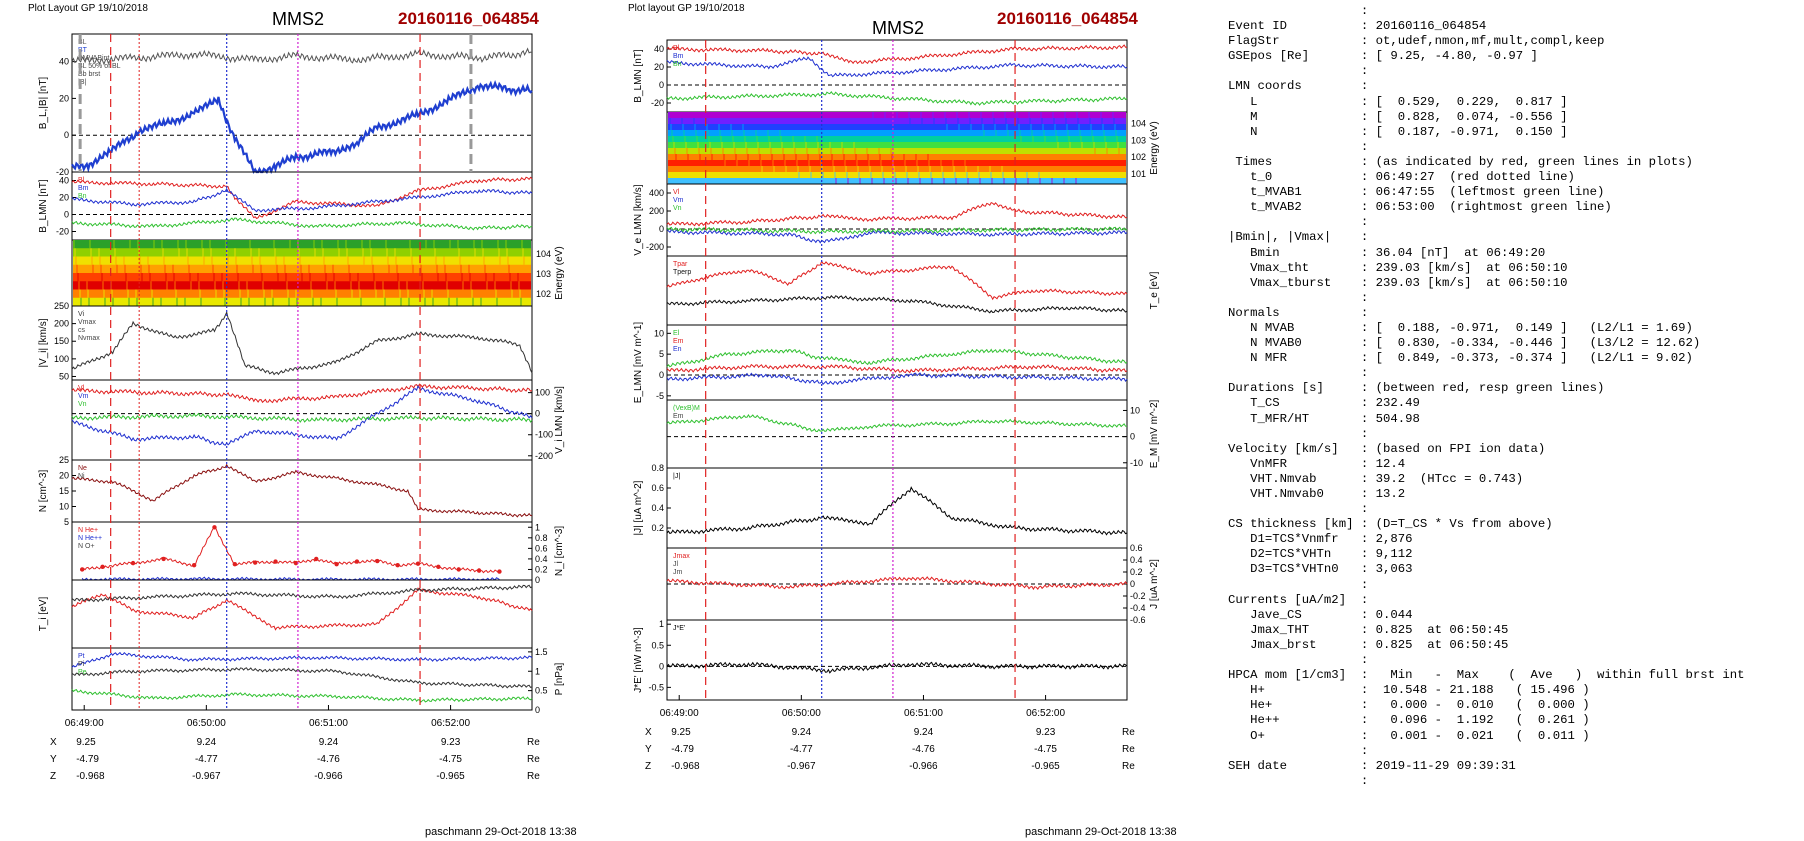 The width and height of the screenshot is (1804, 841). Describe the element at coordinates (1486, 253) in the screenshot. I see `info-line: Bmin : 36.04 [nT] at 06:49:20` at that location.